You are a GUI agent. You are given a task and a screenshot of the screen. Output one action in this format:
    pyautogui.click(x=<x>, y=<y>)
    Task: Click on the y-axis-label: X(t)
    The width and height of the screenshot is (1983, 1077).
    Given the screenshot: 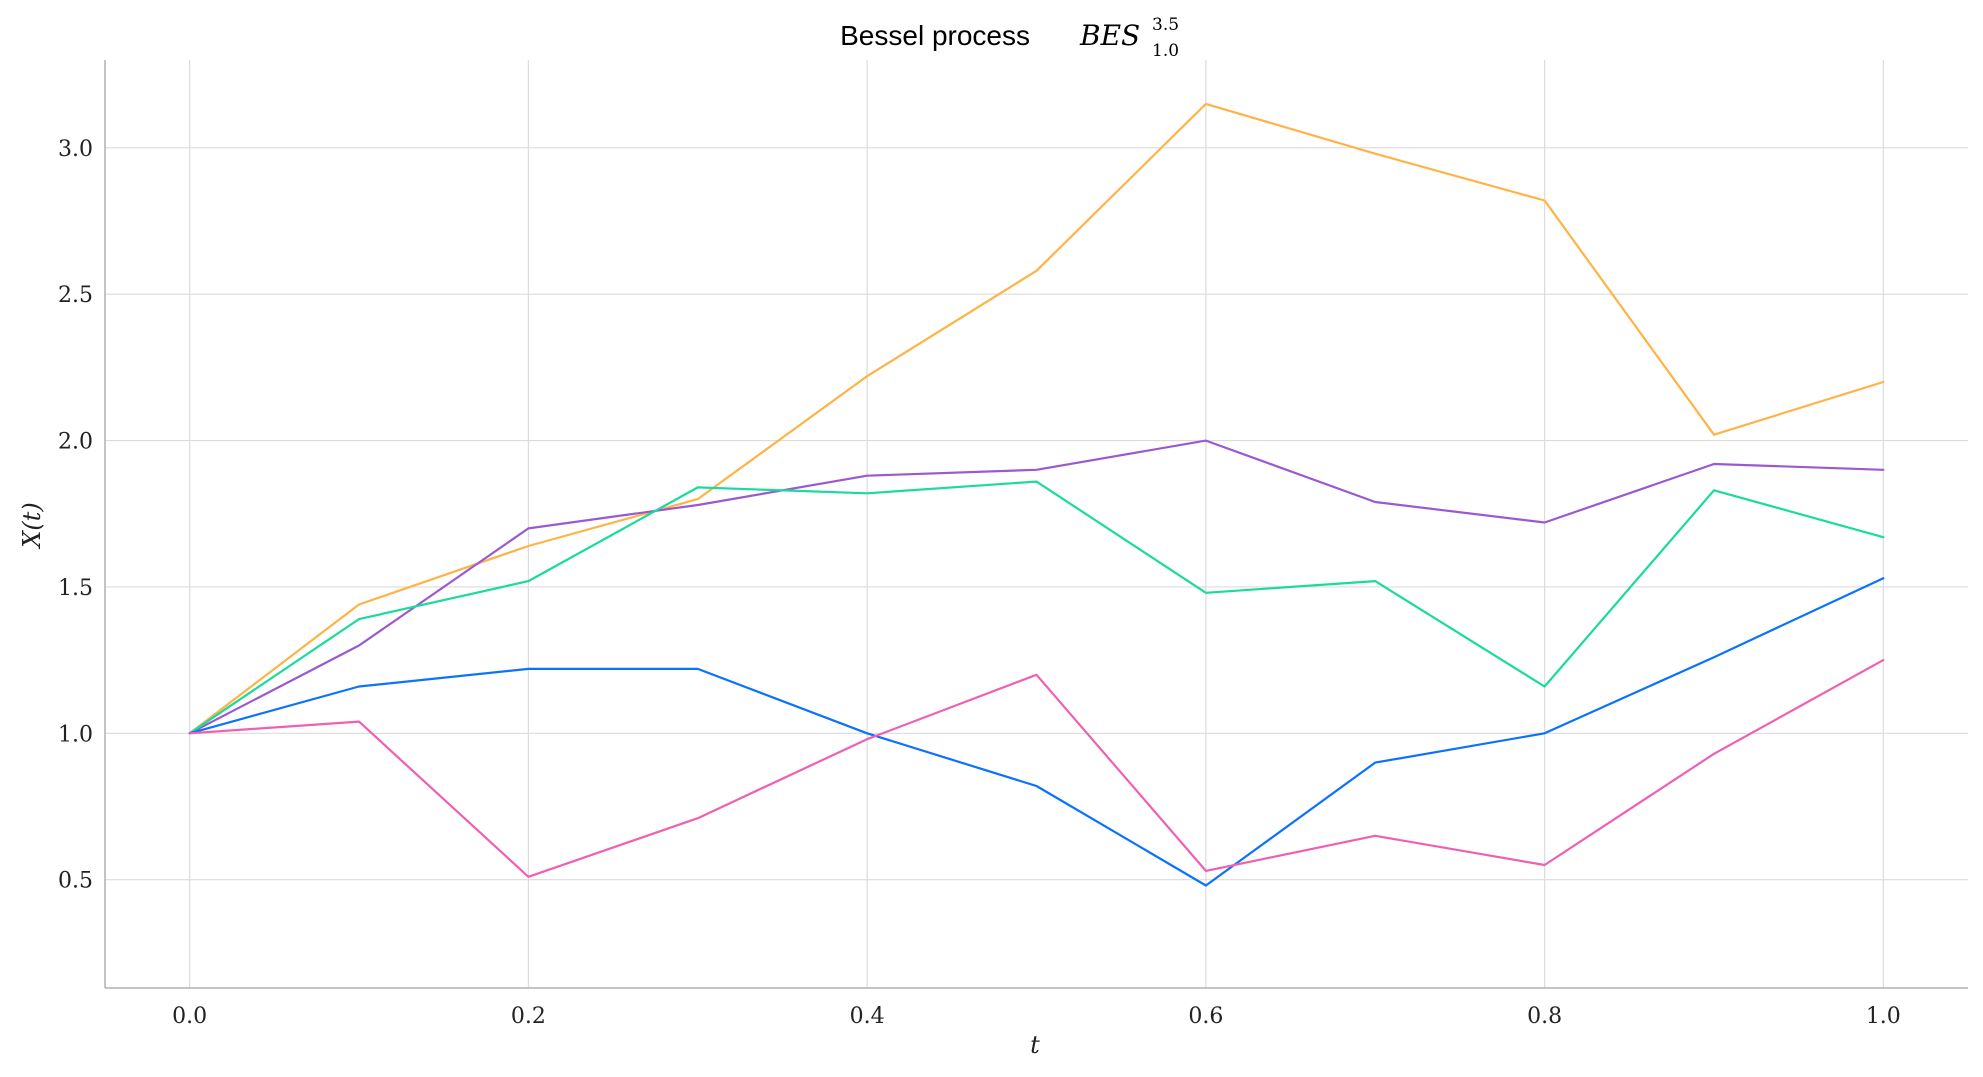 What is the action you would take?
    pyautogui.click(x=32, y=525)
    